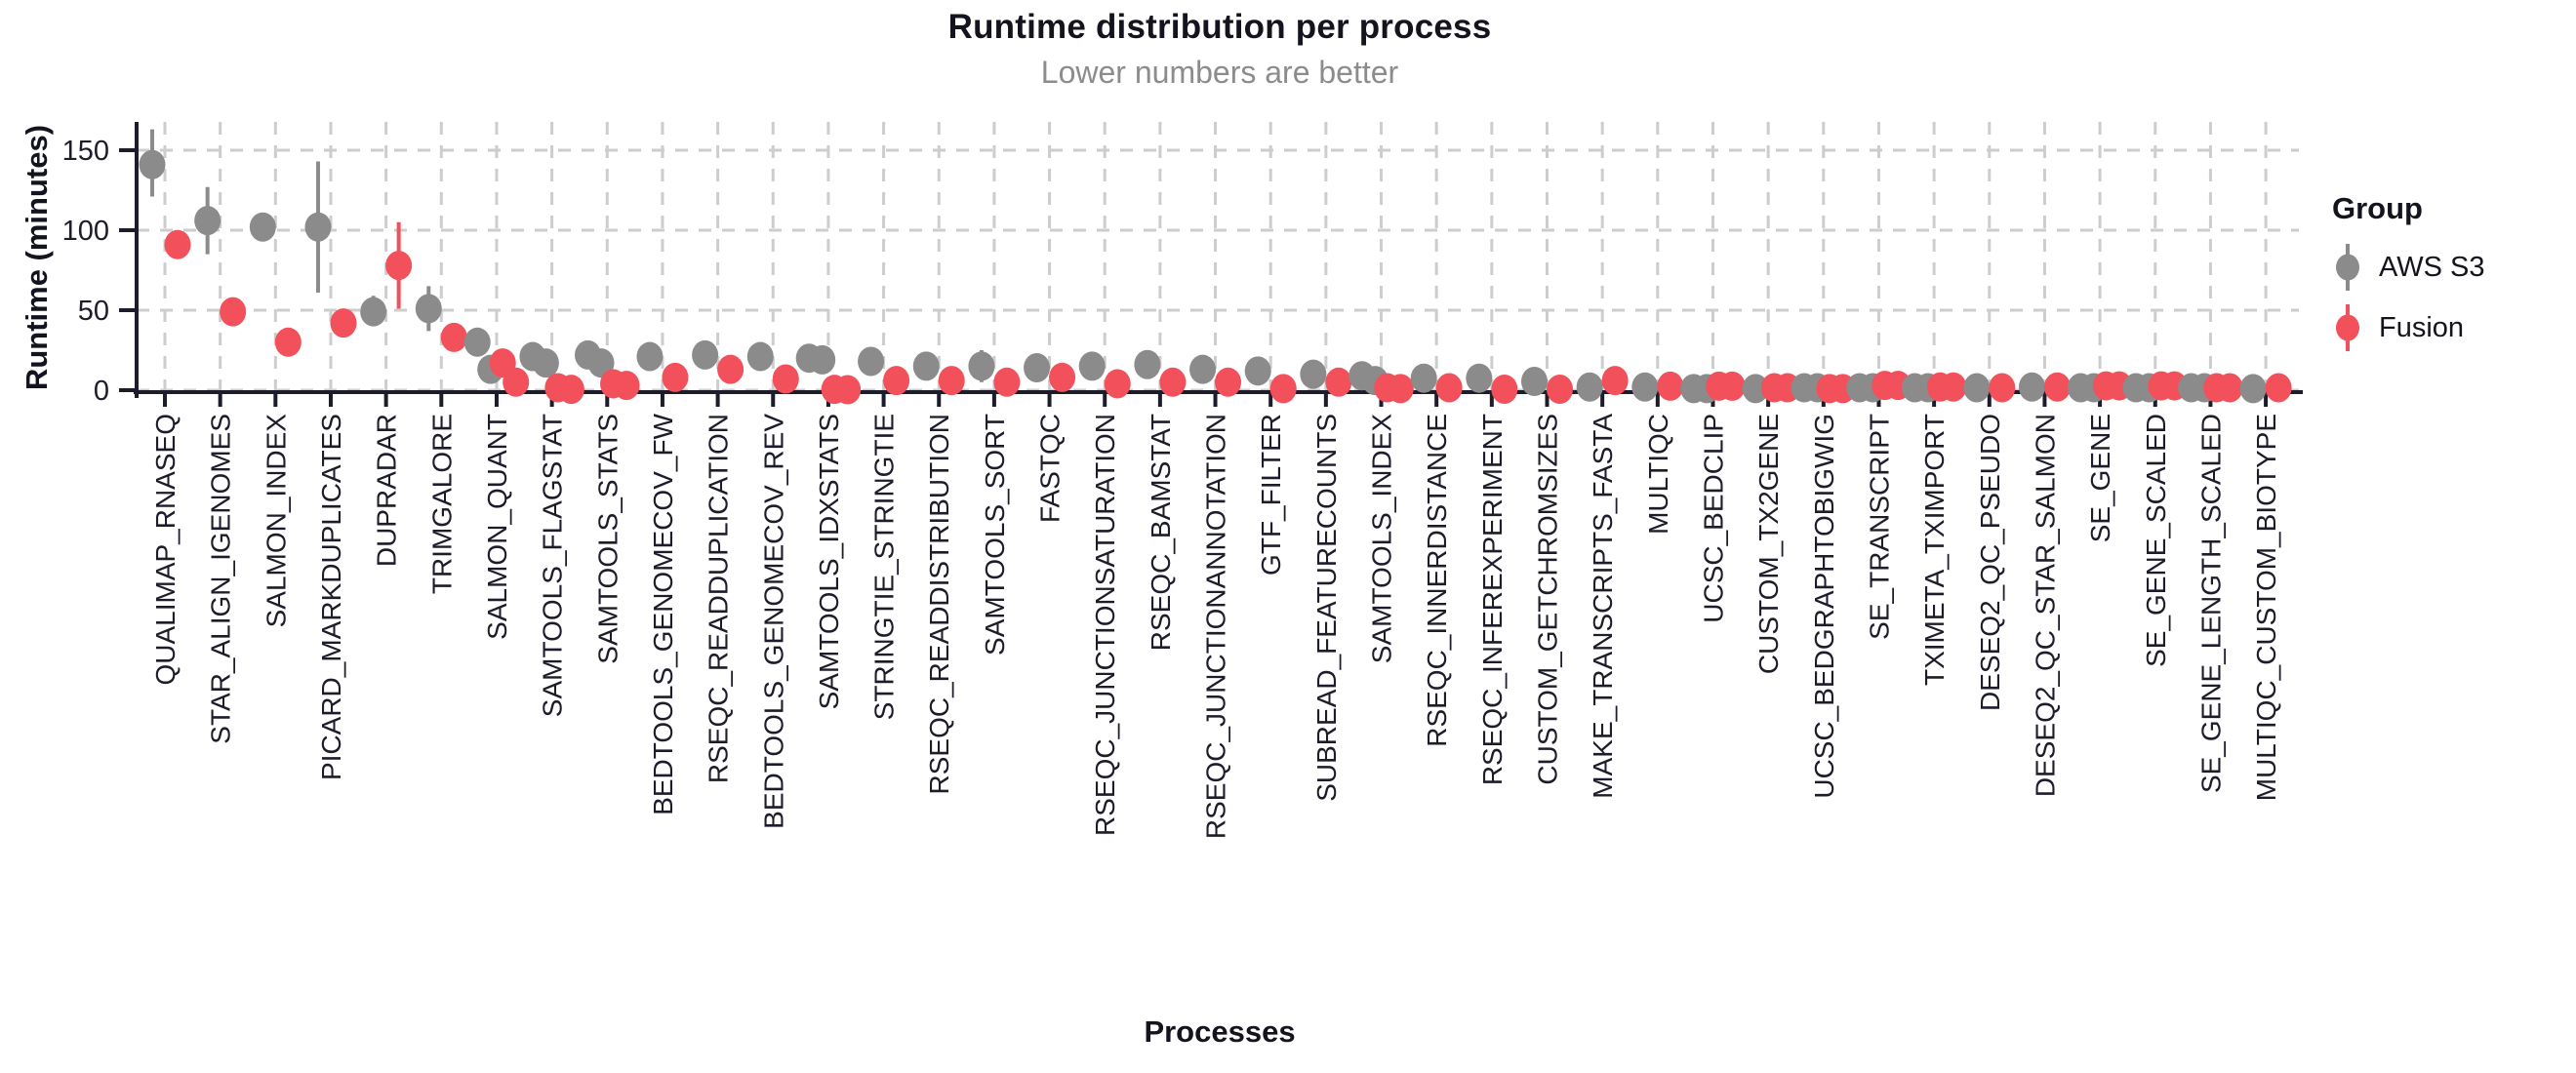 The width and height of the screenshot is (2576, 1073). I want to click on chart-subtitle: Lower numbers are better, so click(1219, 72).